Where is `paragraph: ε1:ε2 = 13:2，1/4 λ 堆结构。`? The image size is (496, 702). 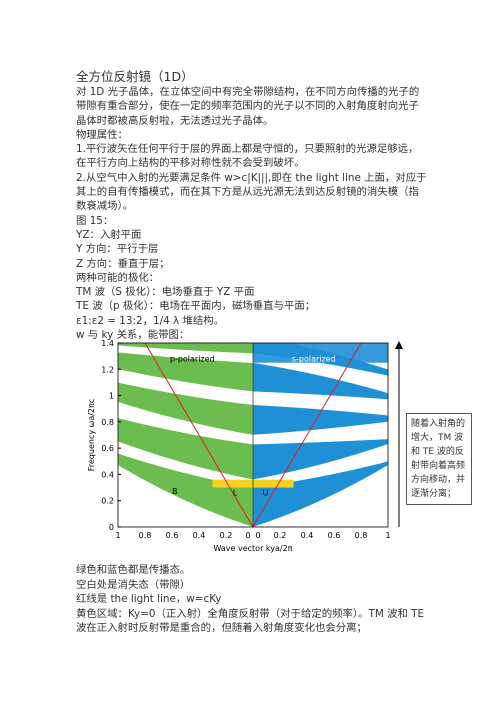 paragraph: ε1:ε2 = 13:2，1/4 λ 堆结构。 is located at coordinates (150, 320).